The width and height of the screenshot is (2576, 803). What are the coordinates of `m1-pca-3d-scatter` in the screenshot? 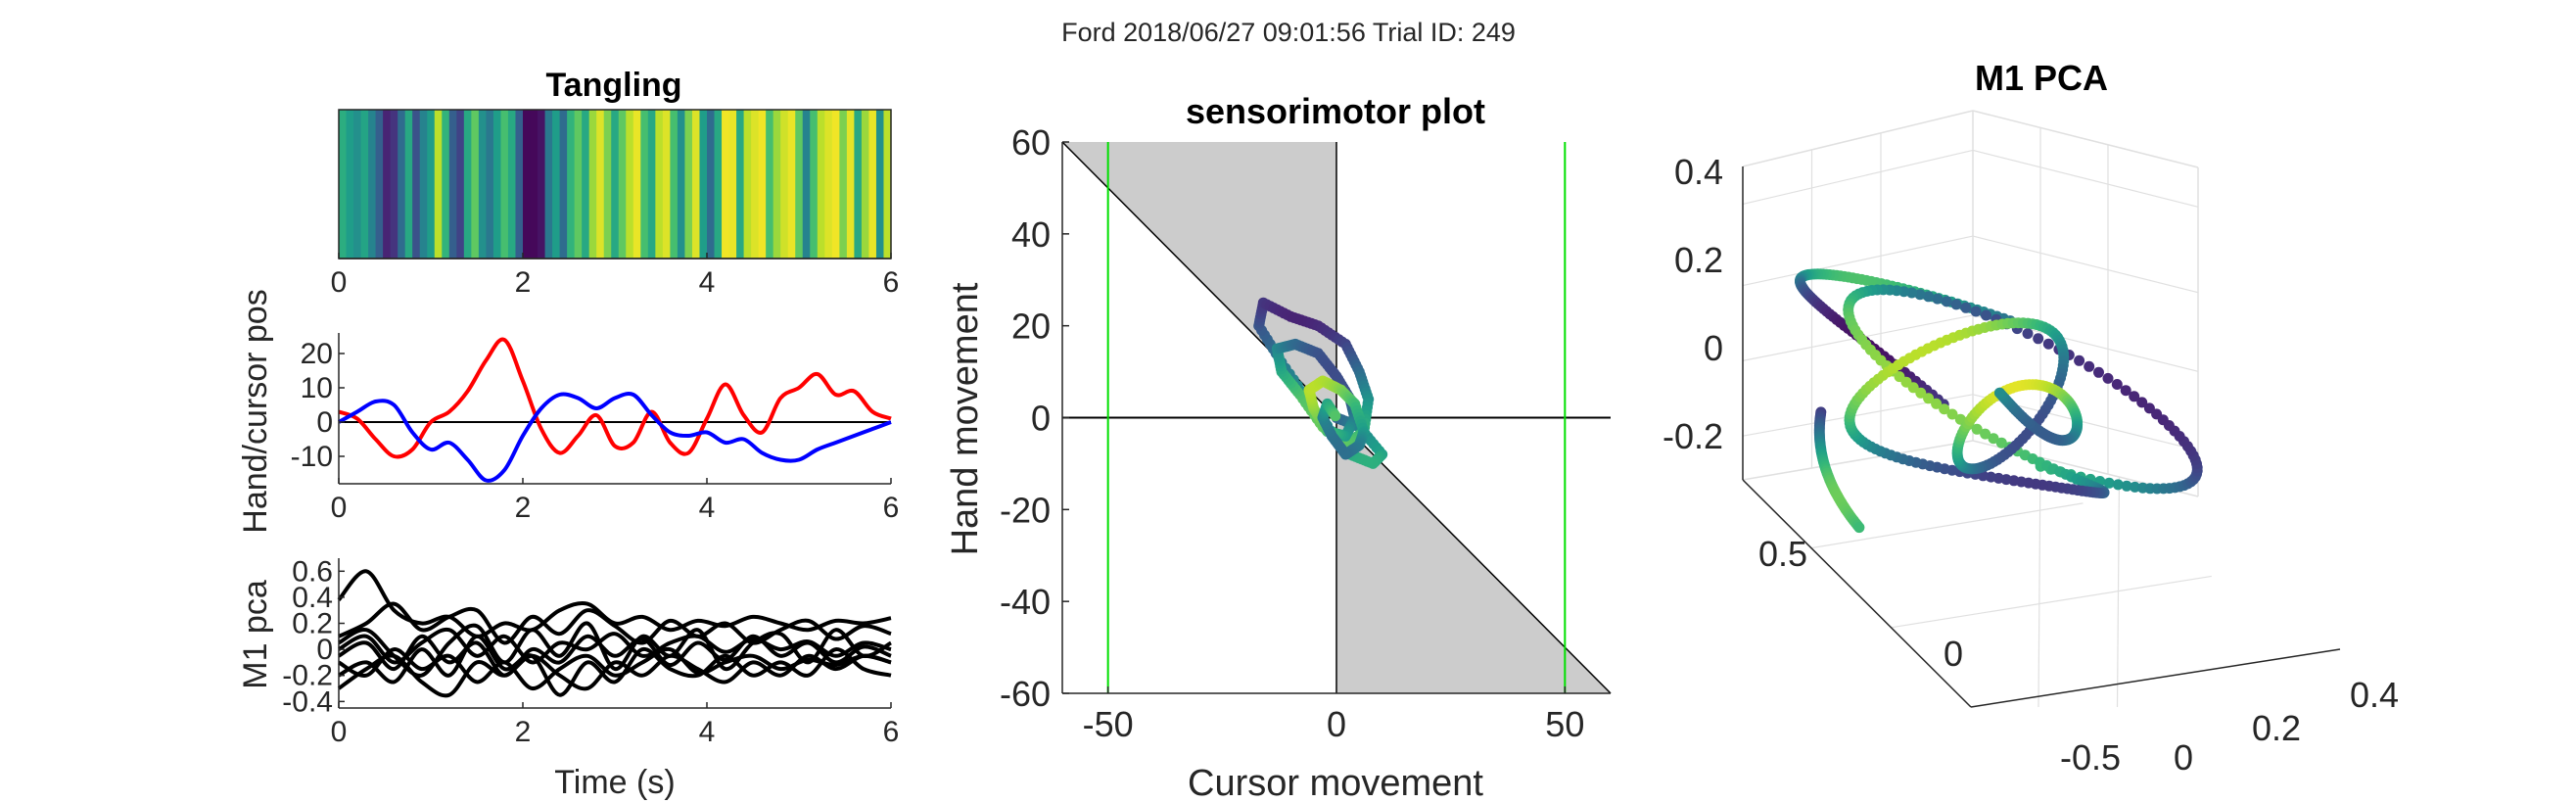 It's located at (1999, 401).